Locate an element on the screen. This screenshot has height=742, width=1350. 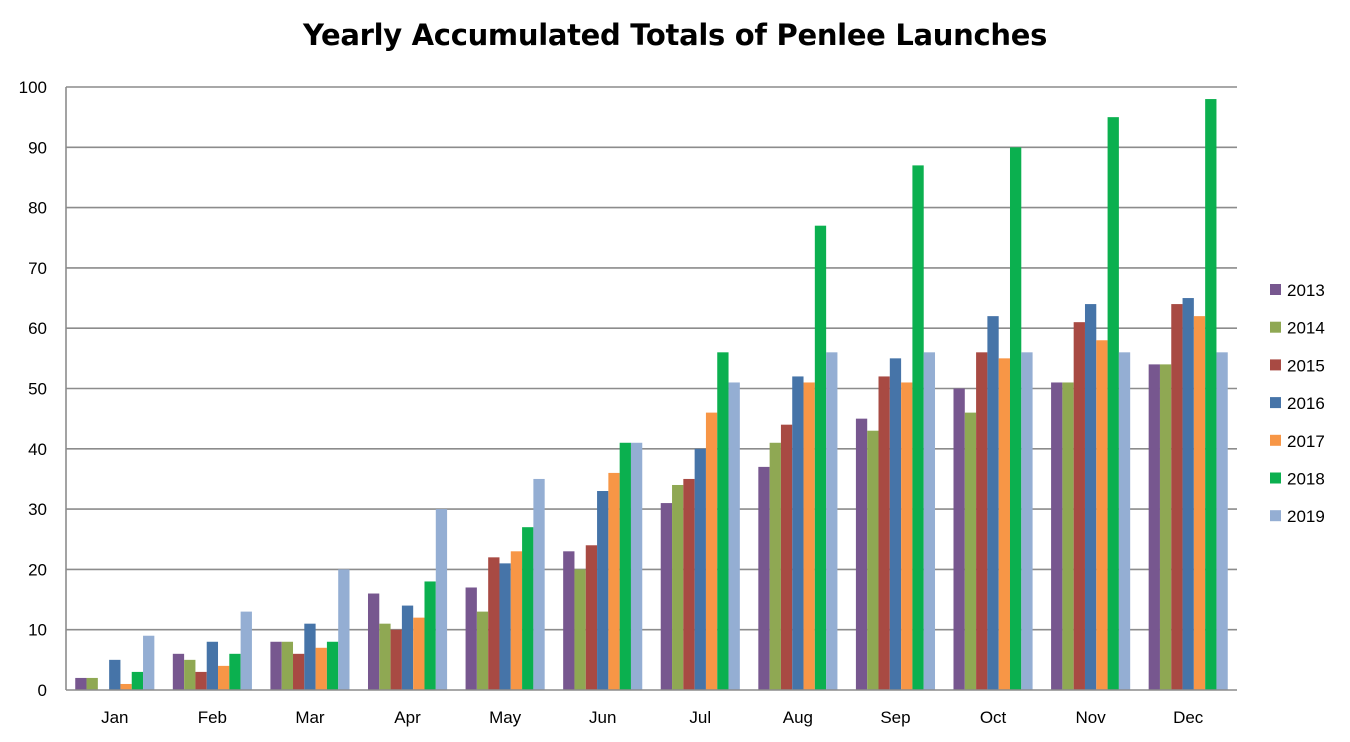
legend: 2013 2014 2015 2016 2017 2018 2019 is located at coordinates (1297, 403).